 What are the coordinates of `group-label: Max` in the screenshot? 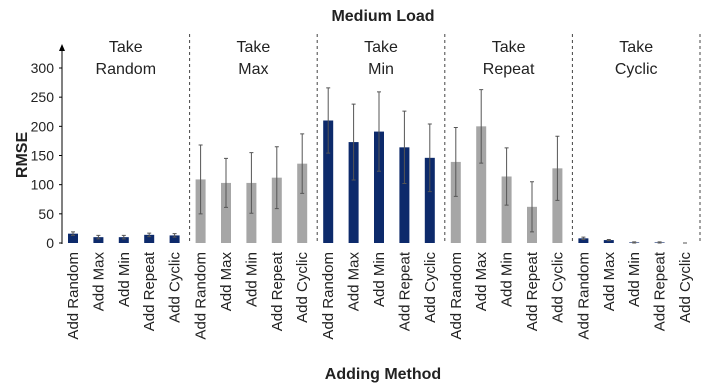 It's located at (253, 69).